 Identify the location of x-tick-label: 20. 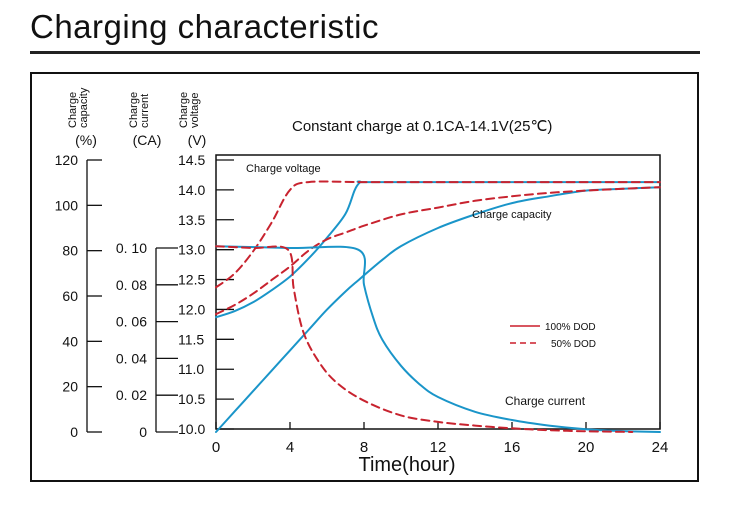
(586, 447).